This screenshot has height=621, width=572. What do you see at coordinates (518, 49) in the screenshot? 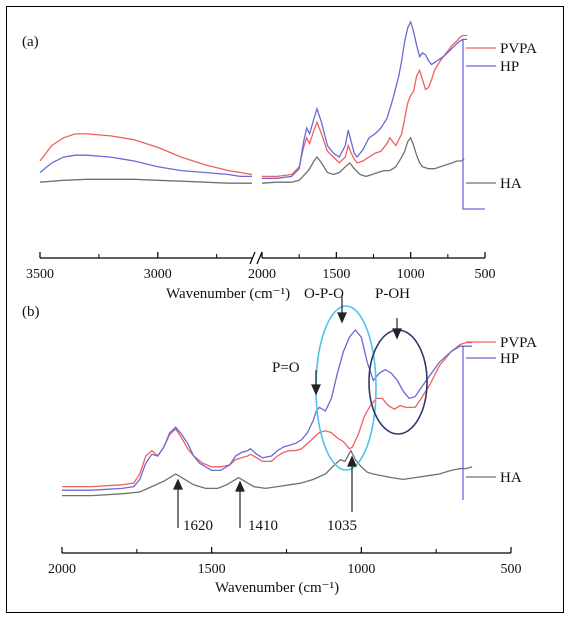
I see `panel-a-legend-pvpa: PVPA` at bounding box center [518, 49].